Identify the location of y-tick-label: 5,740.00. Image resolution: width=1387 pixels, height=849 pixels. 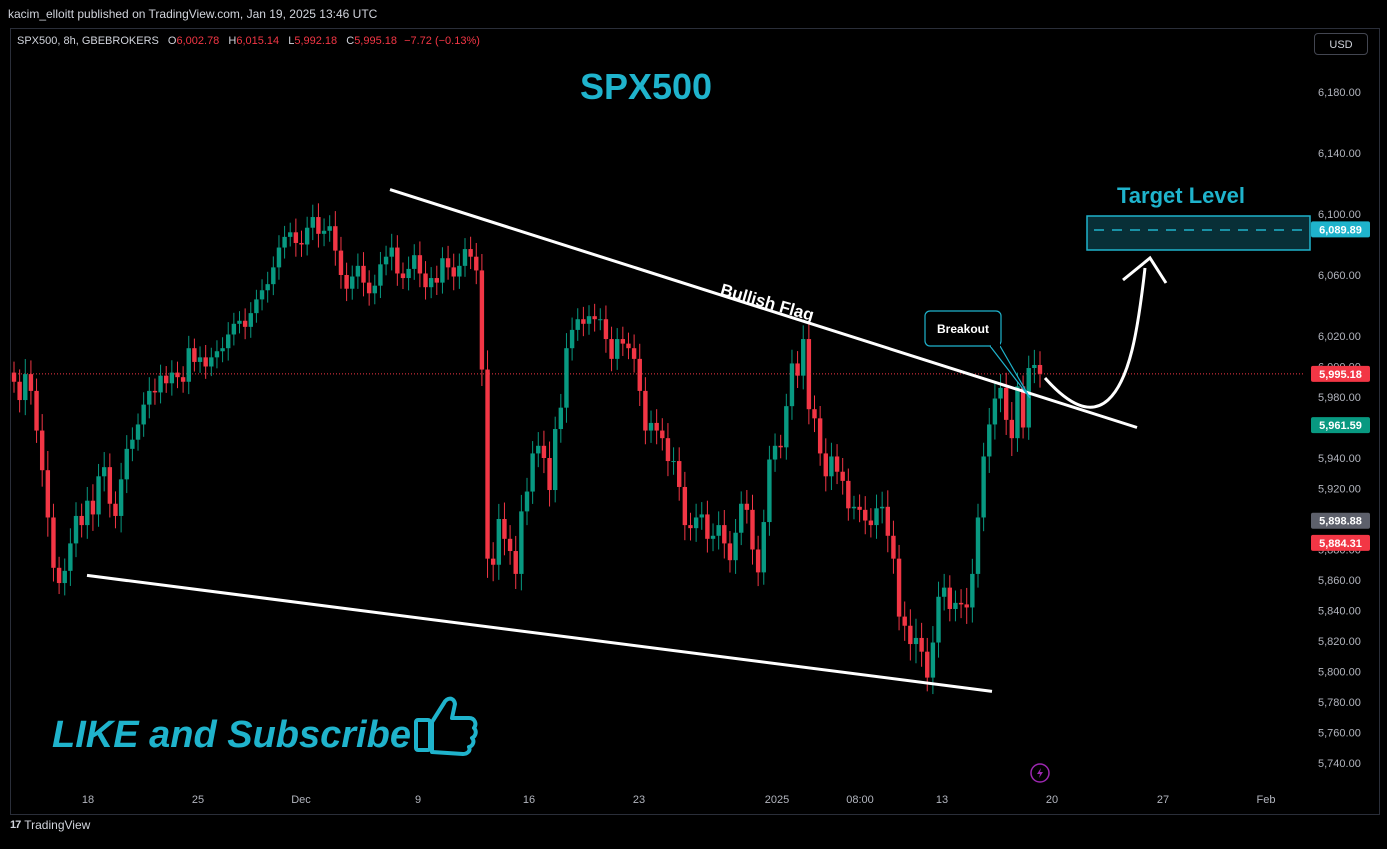
(1339, 764).